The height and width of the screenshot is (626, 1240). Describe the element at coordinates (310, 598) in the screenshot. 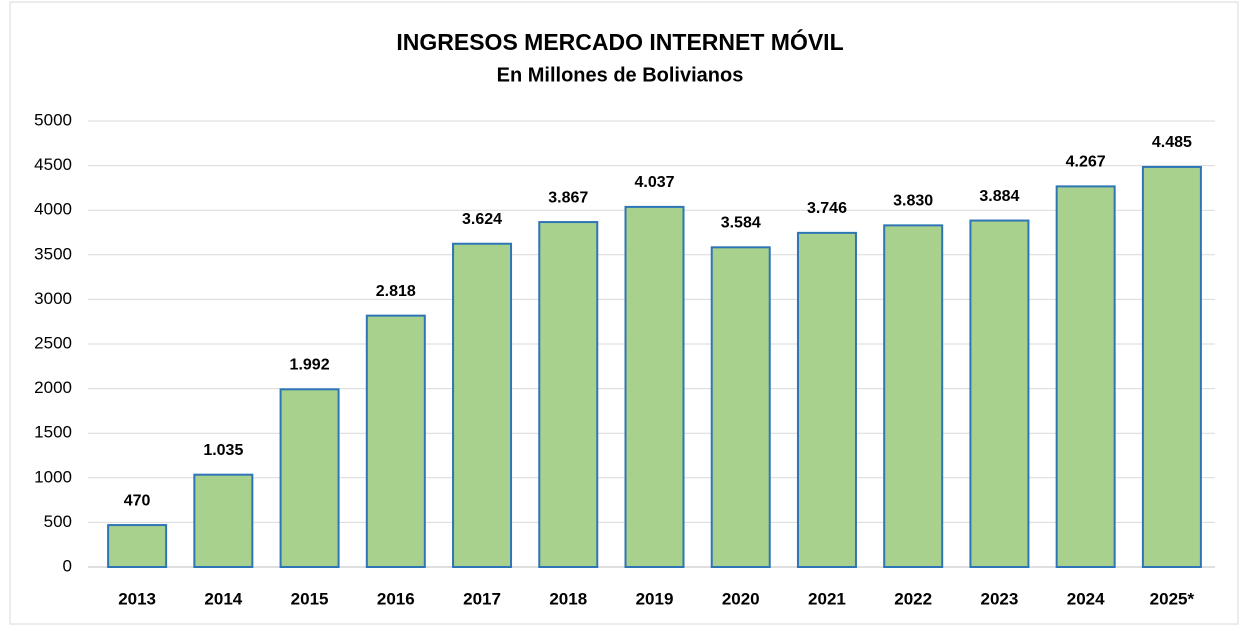

I see `x-tick-label: 2015` at that location.